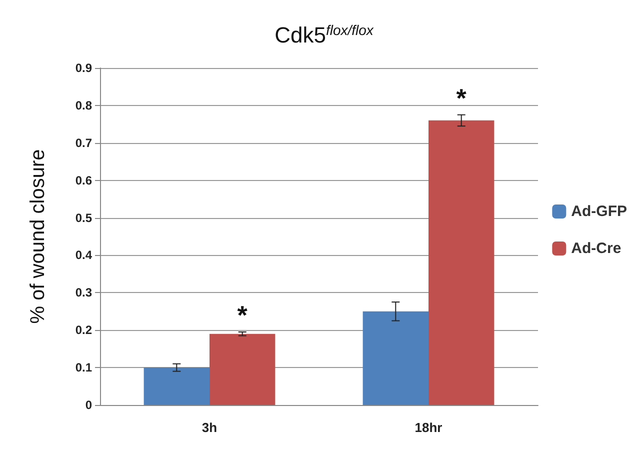 This screenshot has height=460, width=642. I want to click on y-tick-label: 0.6, so click(83, 180).